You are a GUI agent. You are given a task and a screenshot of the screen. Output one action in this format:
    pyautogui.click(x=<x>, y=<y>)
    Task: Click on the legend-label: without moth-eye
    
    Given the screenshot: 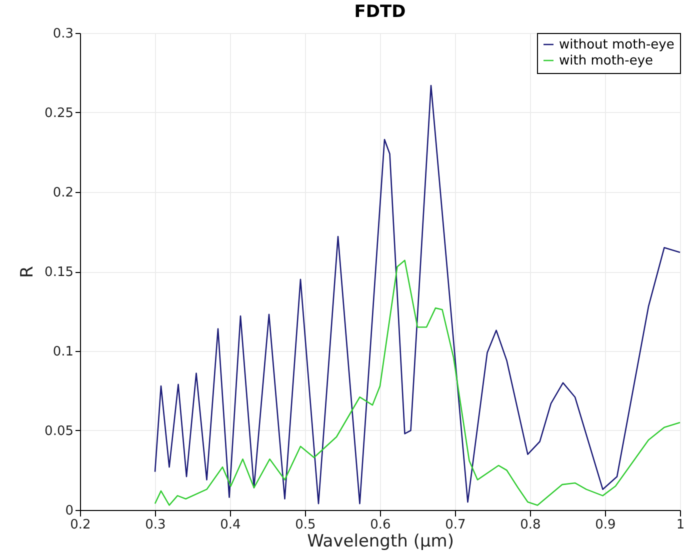 What is the action you would take?
    pyautogui.click(x=616, y=45)
    